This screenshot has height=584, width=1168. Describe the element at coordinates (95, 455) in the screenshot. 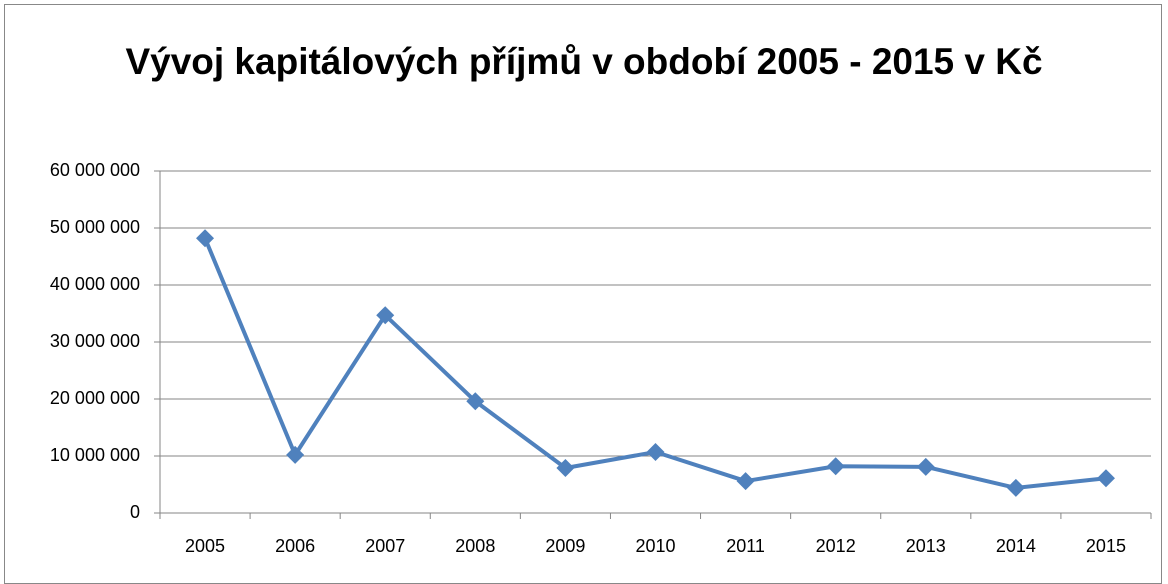

I see `y-tick-label: 10 000 000` at that location.